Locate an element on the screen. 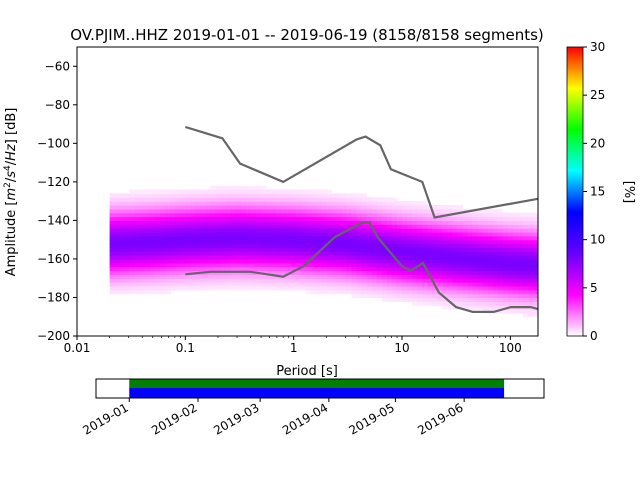 The height and width of the screenshot is (485, 640). y-axis-label-part: Hz is located at coordinates (11, 152).